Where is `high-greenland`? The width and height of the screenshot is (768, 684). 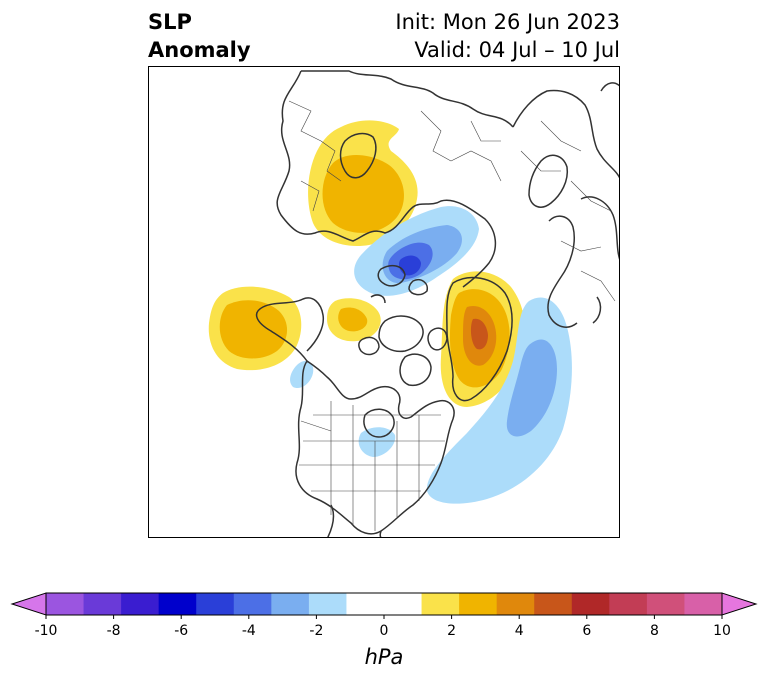
high-greenland is located at coordinates (483, 339).